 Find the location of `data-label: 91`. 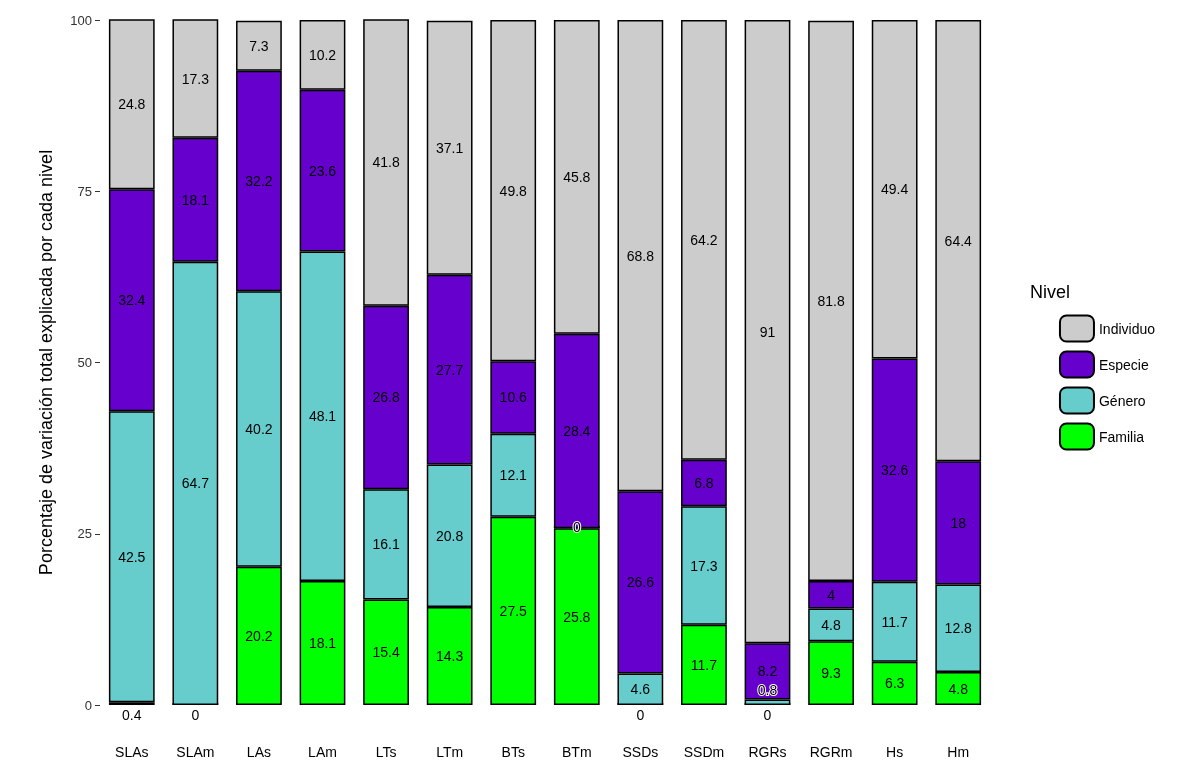

data-label: 91 is located at coordinates (767, 331).